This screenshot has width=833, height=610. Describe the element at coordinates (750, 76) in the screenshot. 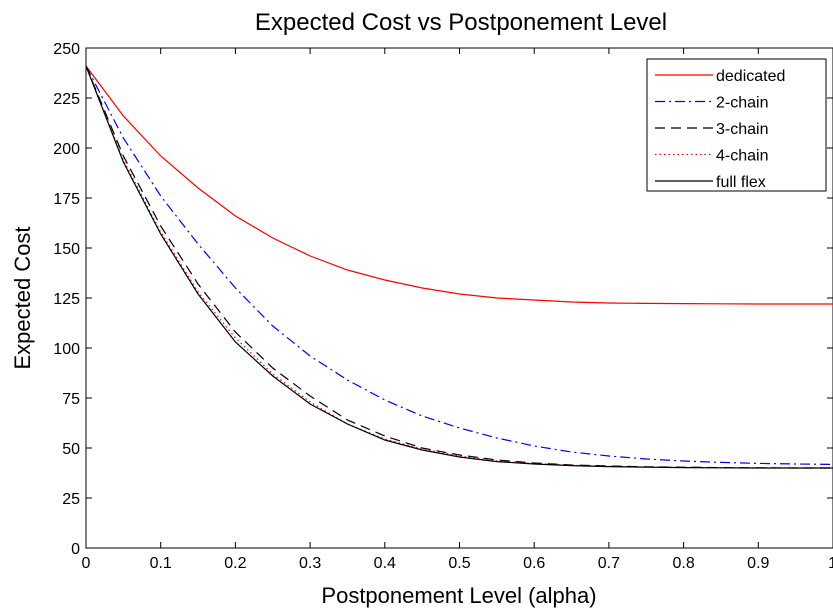

I see `legend-label: dedicated` at that location.